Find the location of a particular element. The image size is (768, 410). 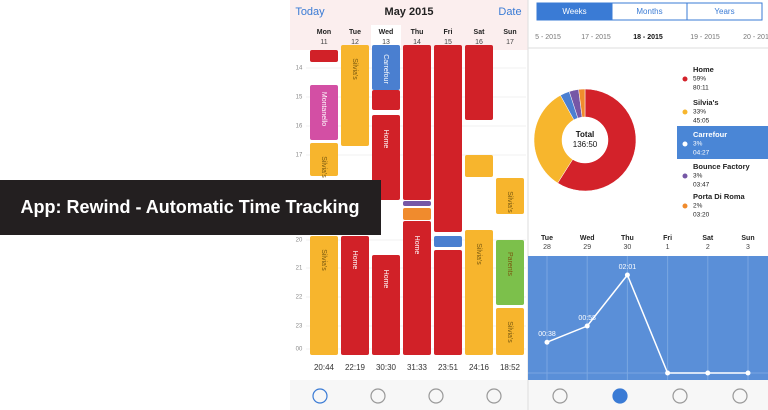

segment-label: Months is located at coordinates (649, 11).